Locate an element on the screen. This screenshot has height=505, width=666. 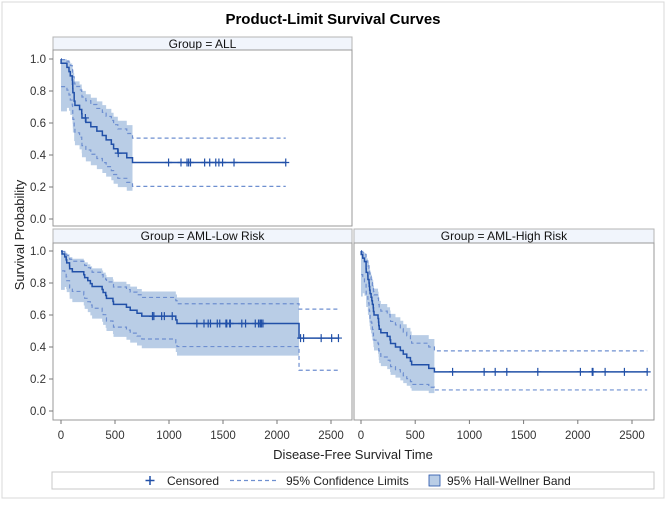
censored-plus-icon is located at coordinates (150, 480).